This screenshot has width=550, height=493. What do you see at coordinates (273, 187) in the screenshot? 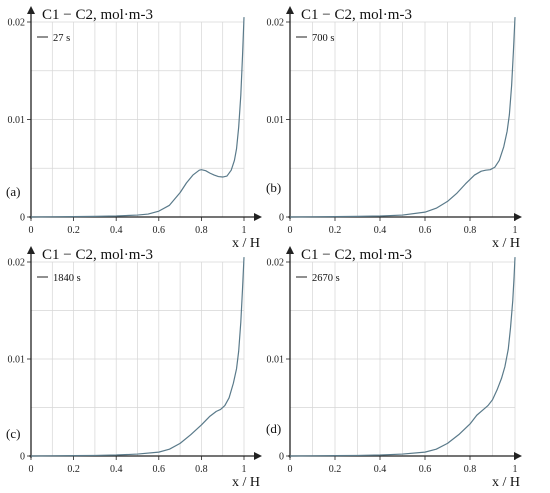
I see `panel-letter: (b)` at bounding box center [273, 187].